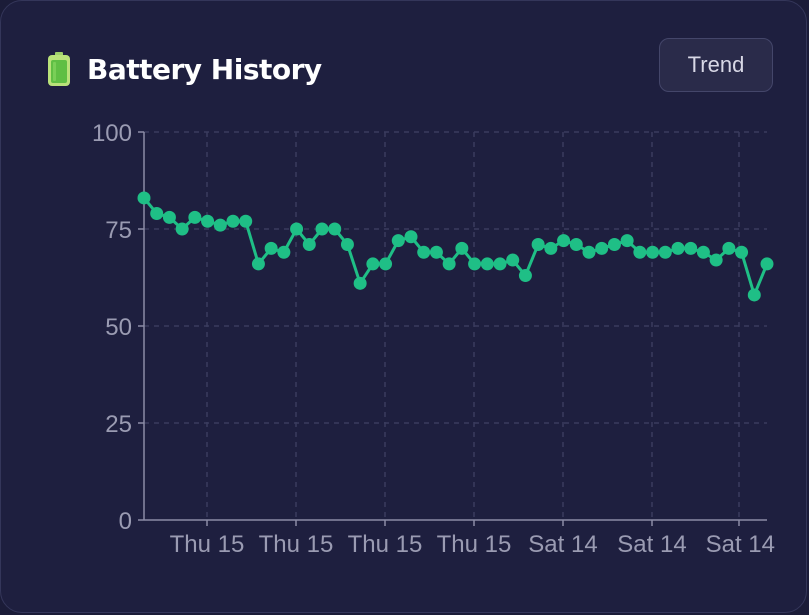 The image size is (809, 615). What do you see at coordinates (112, 133) in the screenshot?
I see `y-tick-label: 100` at bounding box center [112, 133].